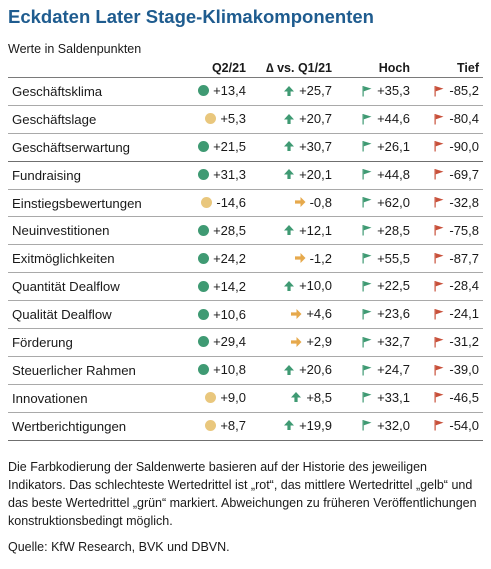  What do you see at coordinates (245, 259) in the screenshot?
I see `table-row: Exitmöglichkeiten +24,2 -1,2 +55,5 -87,7` at bounding box center [245, 259].